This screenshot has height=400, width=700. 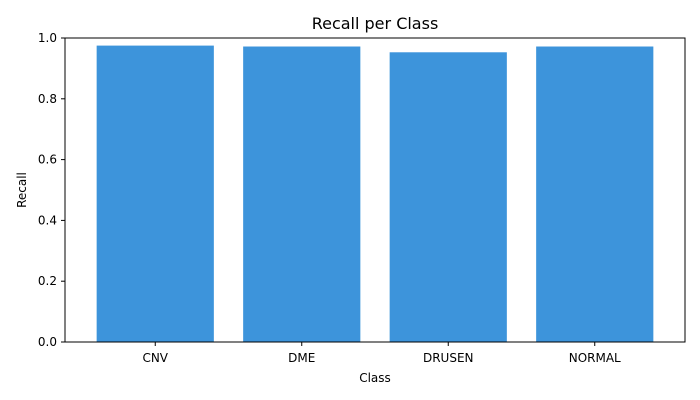 What do you see at coordinates (375, 23) in the screenshot?
I see `chart-title: Recall per Class` at bounding box center [375, 23].